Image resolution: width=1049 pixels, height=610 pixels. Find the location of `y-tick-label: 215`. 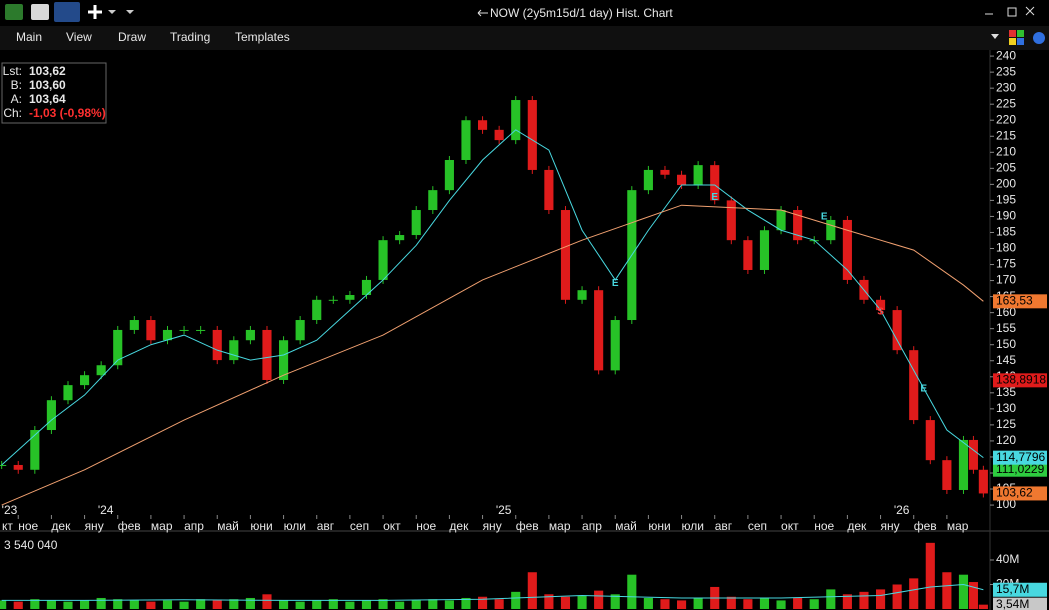

y-tick-label: 215 is located at coordinates (1006, 135).